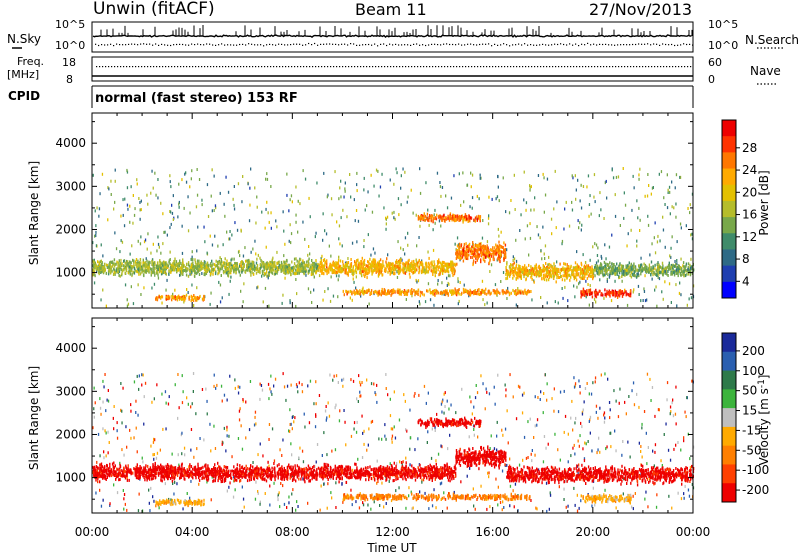 The height and width of the screenshot is (554, 800). What do you see at coordinates (70, 24) in the screenshot?
I see `noise-tick-high: 10^5` at bounding box center [70, 24].